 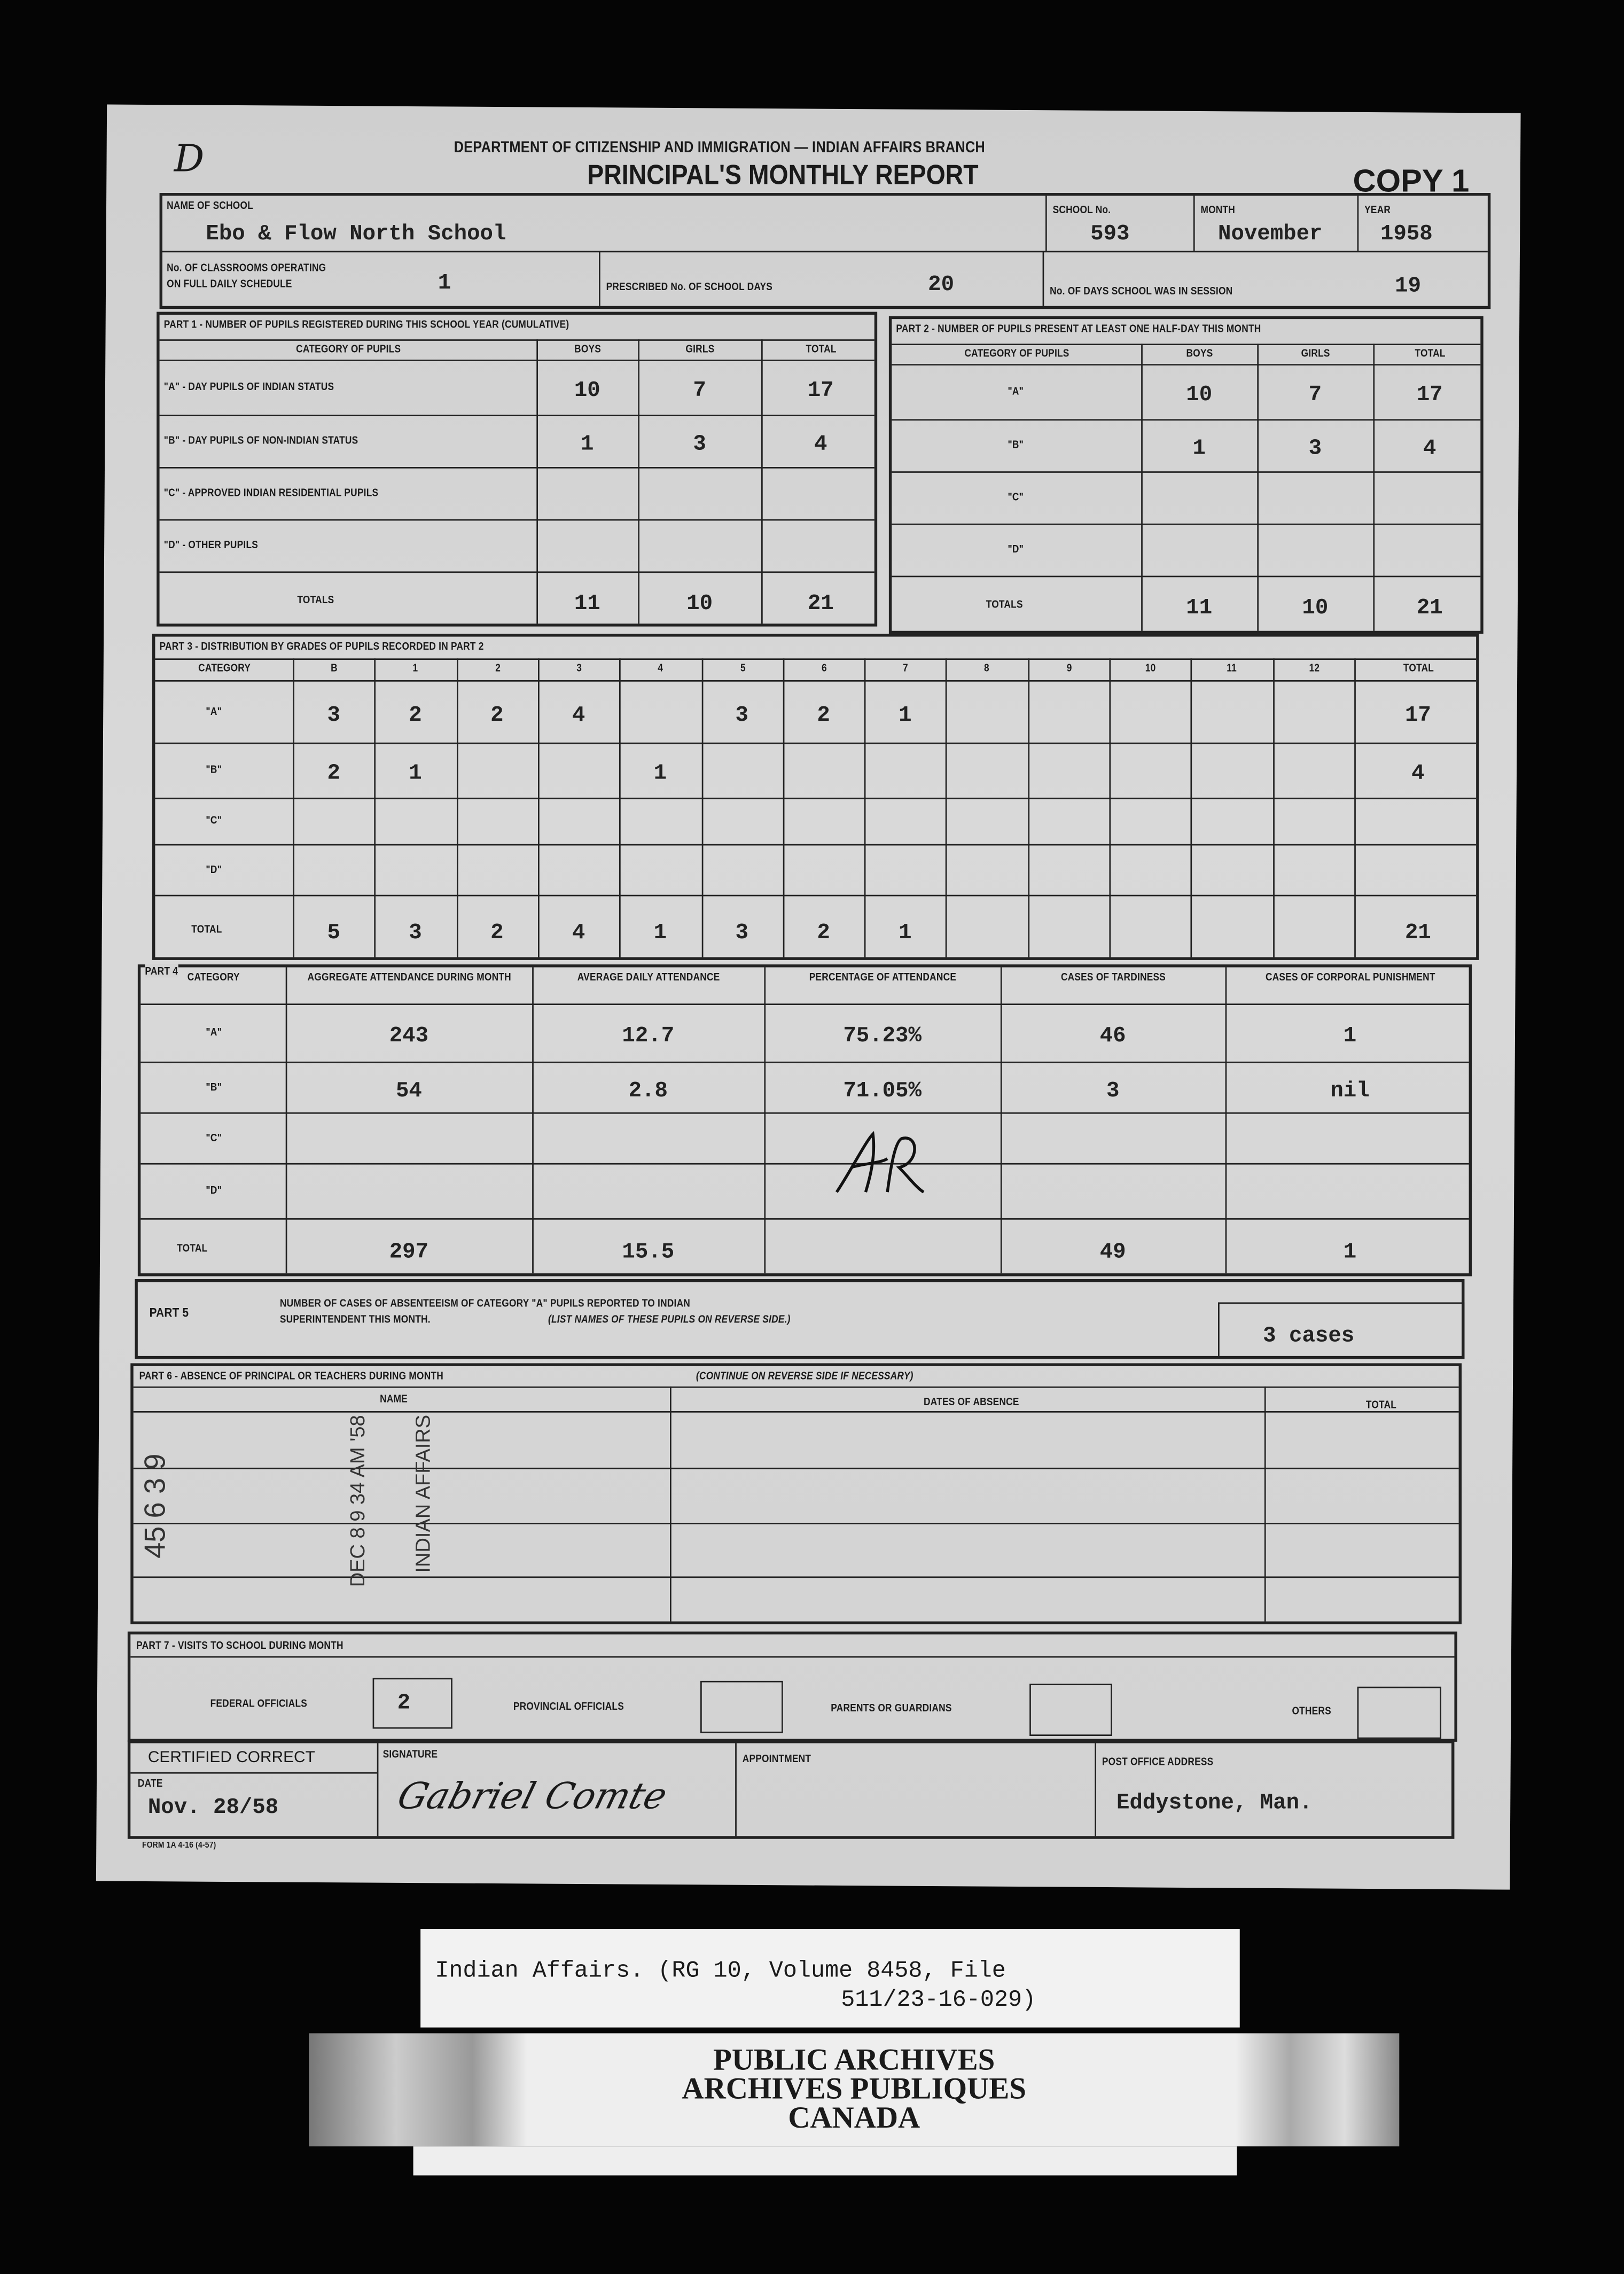 What do you see at coordinates (213, 1807) in the screenshot?
I see `certified-date: Nov. 28/58` at bounding box center [213, 1807].